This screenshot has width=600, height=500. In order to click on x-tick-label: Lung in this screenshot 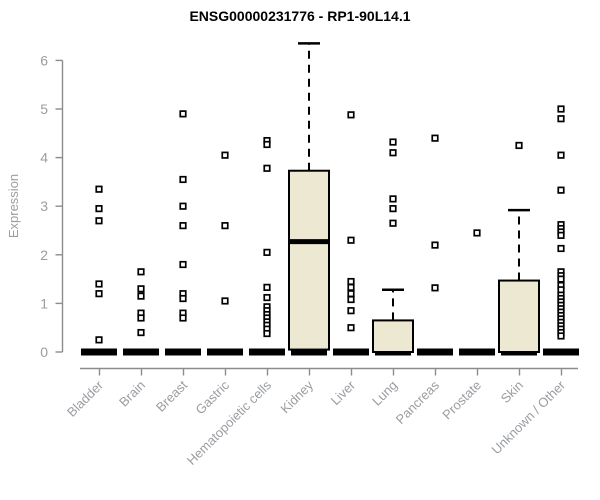, I will do `click(384, 393)`.